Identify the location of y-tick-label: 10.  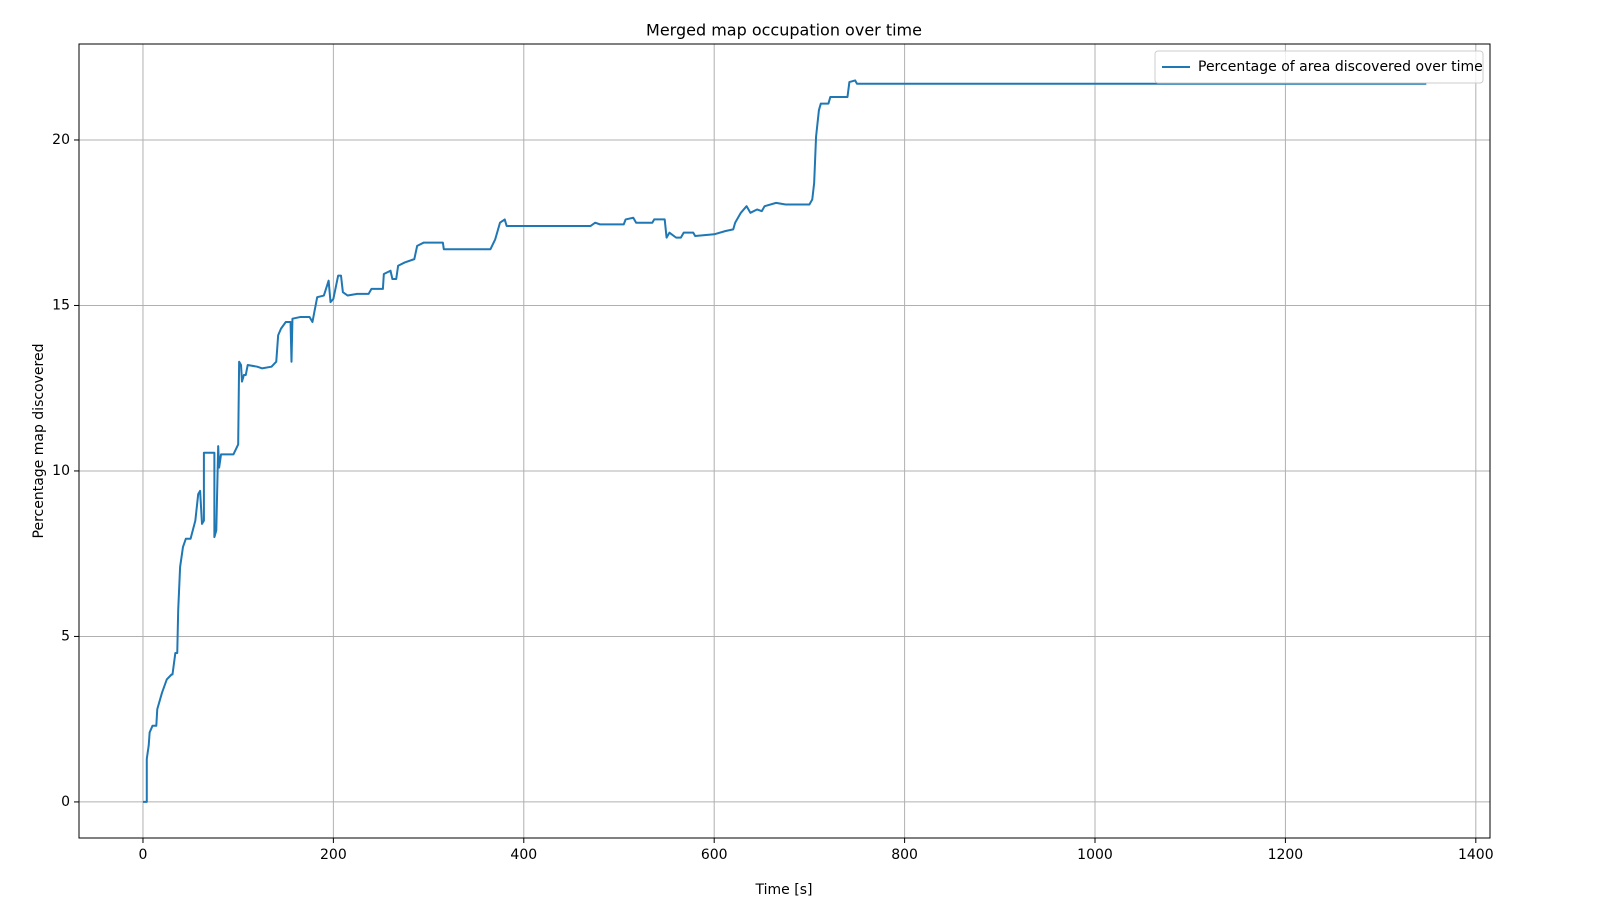
(61, 471).